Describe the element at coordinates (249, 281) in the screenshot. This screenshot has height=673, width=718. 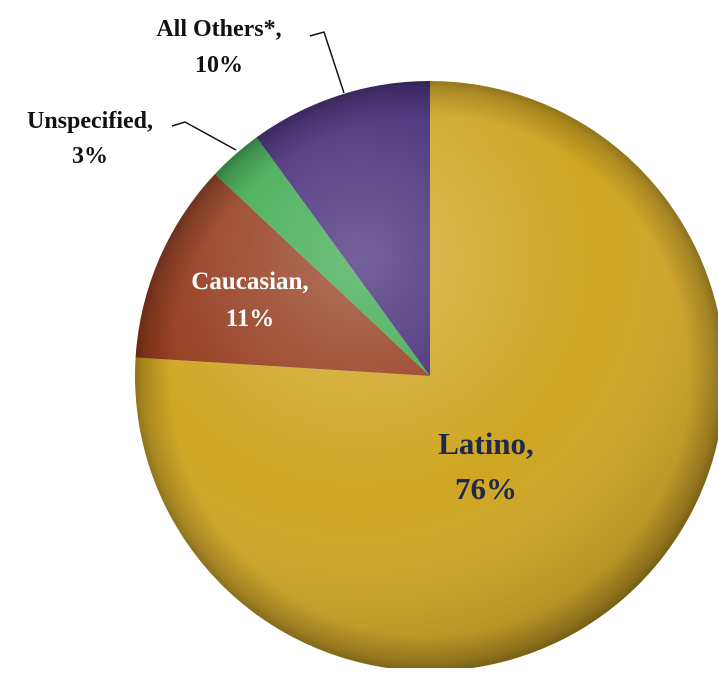
I see `slice-label: Caucasian,` at that location.